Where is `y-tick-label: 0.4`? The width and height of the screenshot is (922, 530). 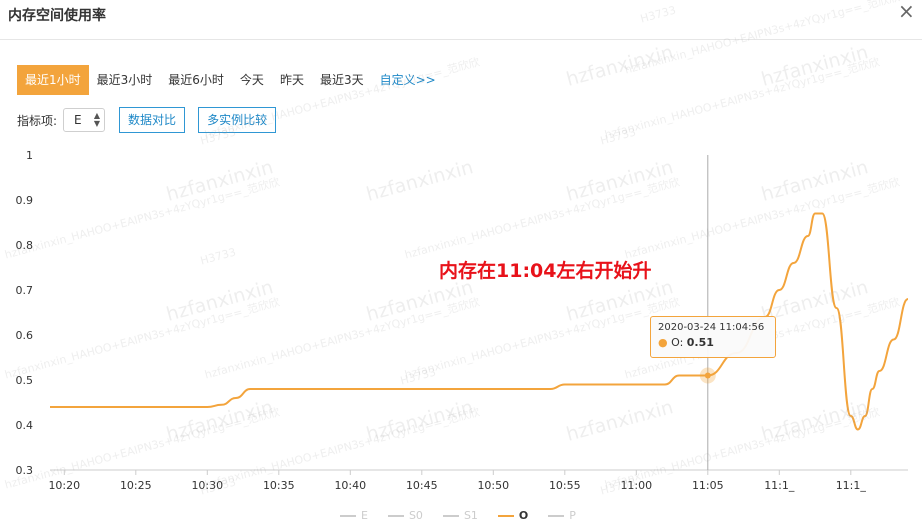
y-tick-label: 0.4 is located at coordinates (25, 425).